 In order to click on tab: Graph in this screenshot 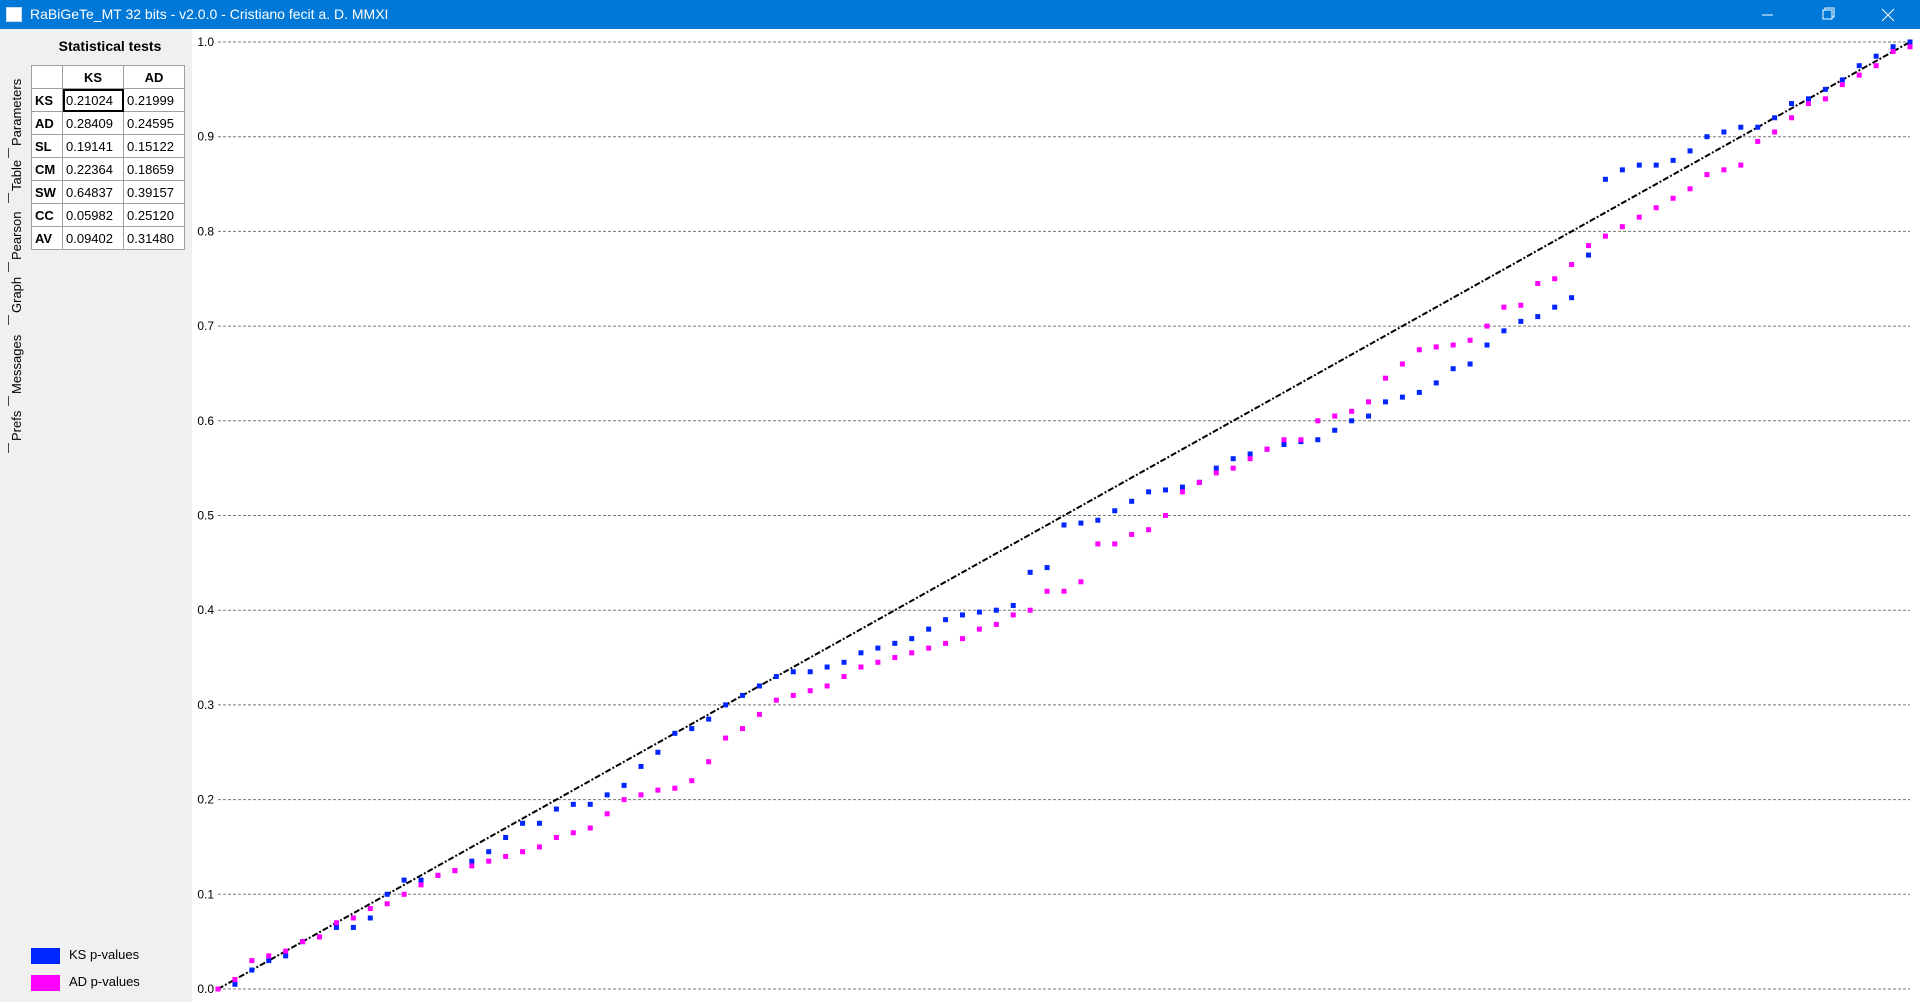, I will do `click(15, 290)`.